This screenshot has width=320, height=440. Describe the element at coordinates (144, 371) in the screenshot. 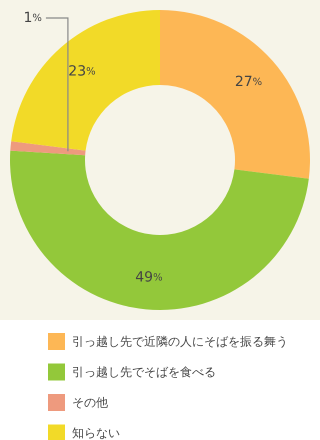

I see `legend-label: 引っ越し先でそばを食べる` at that location.